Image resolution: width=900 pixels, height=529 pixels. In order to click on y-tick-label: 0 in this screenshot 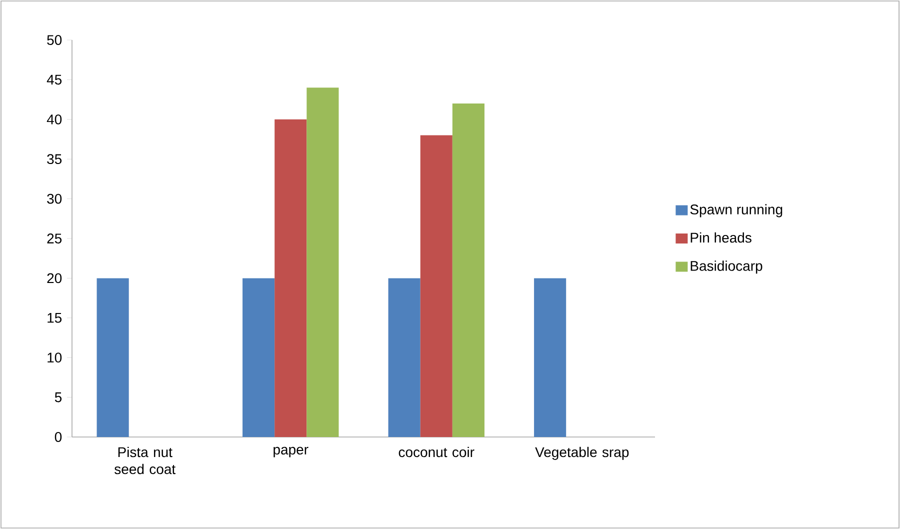, I will do `click(58, 437)`.